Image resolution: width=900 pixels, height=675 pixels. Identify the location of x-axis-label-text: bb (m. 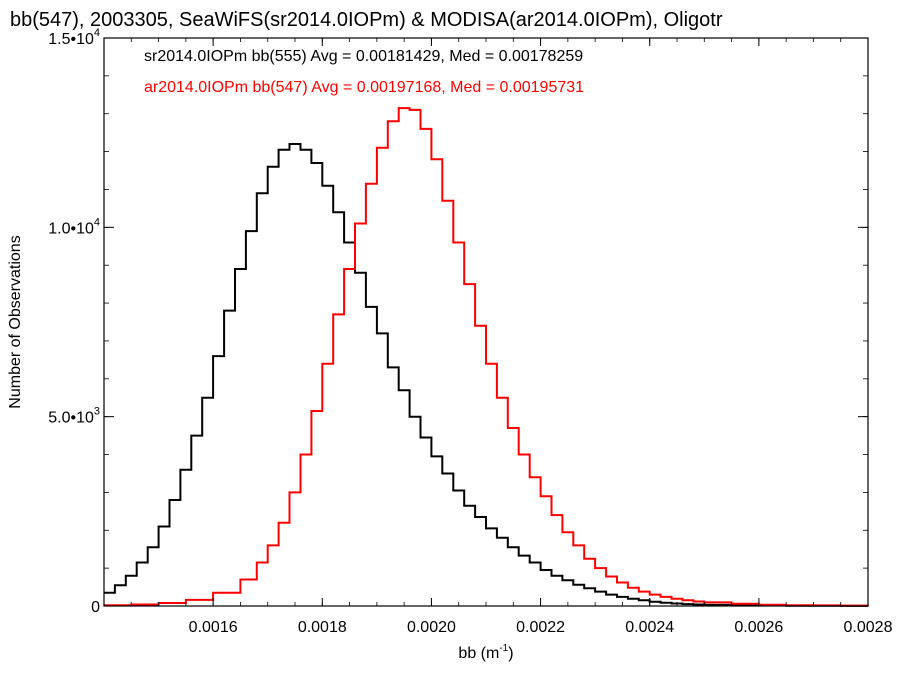
(478, 653).